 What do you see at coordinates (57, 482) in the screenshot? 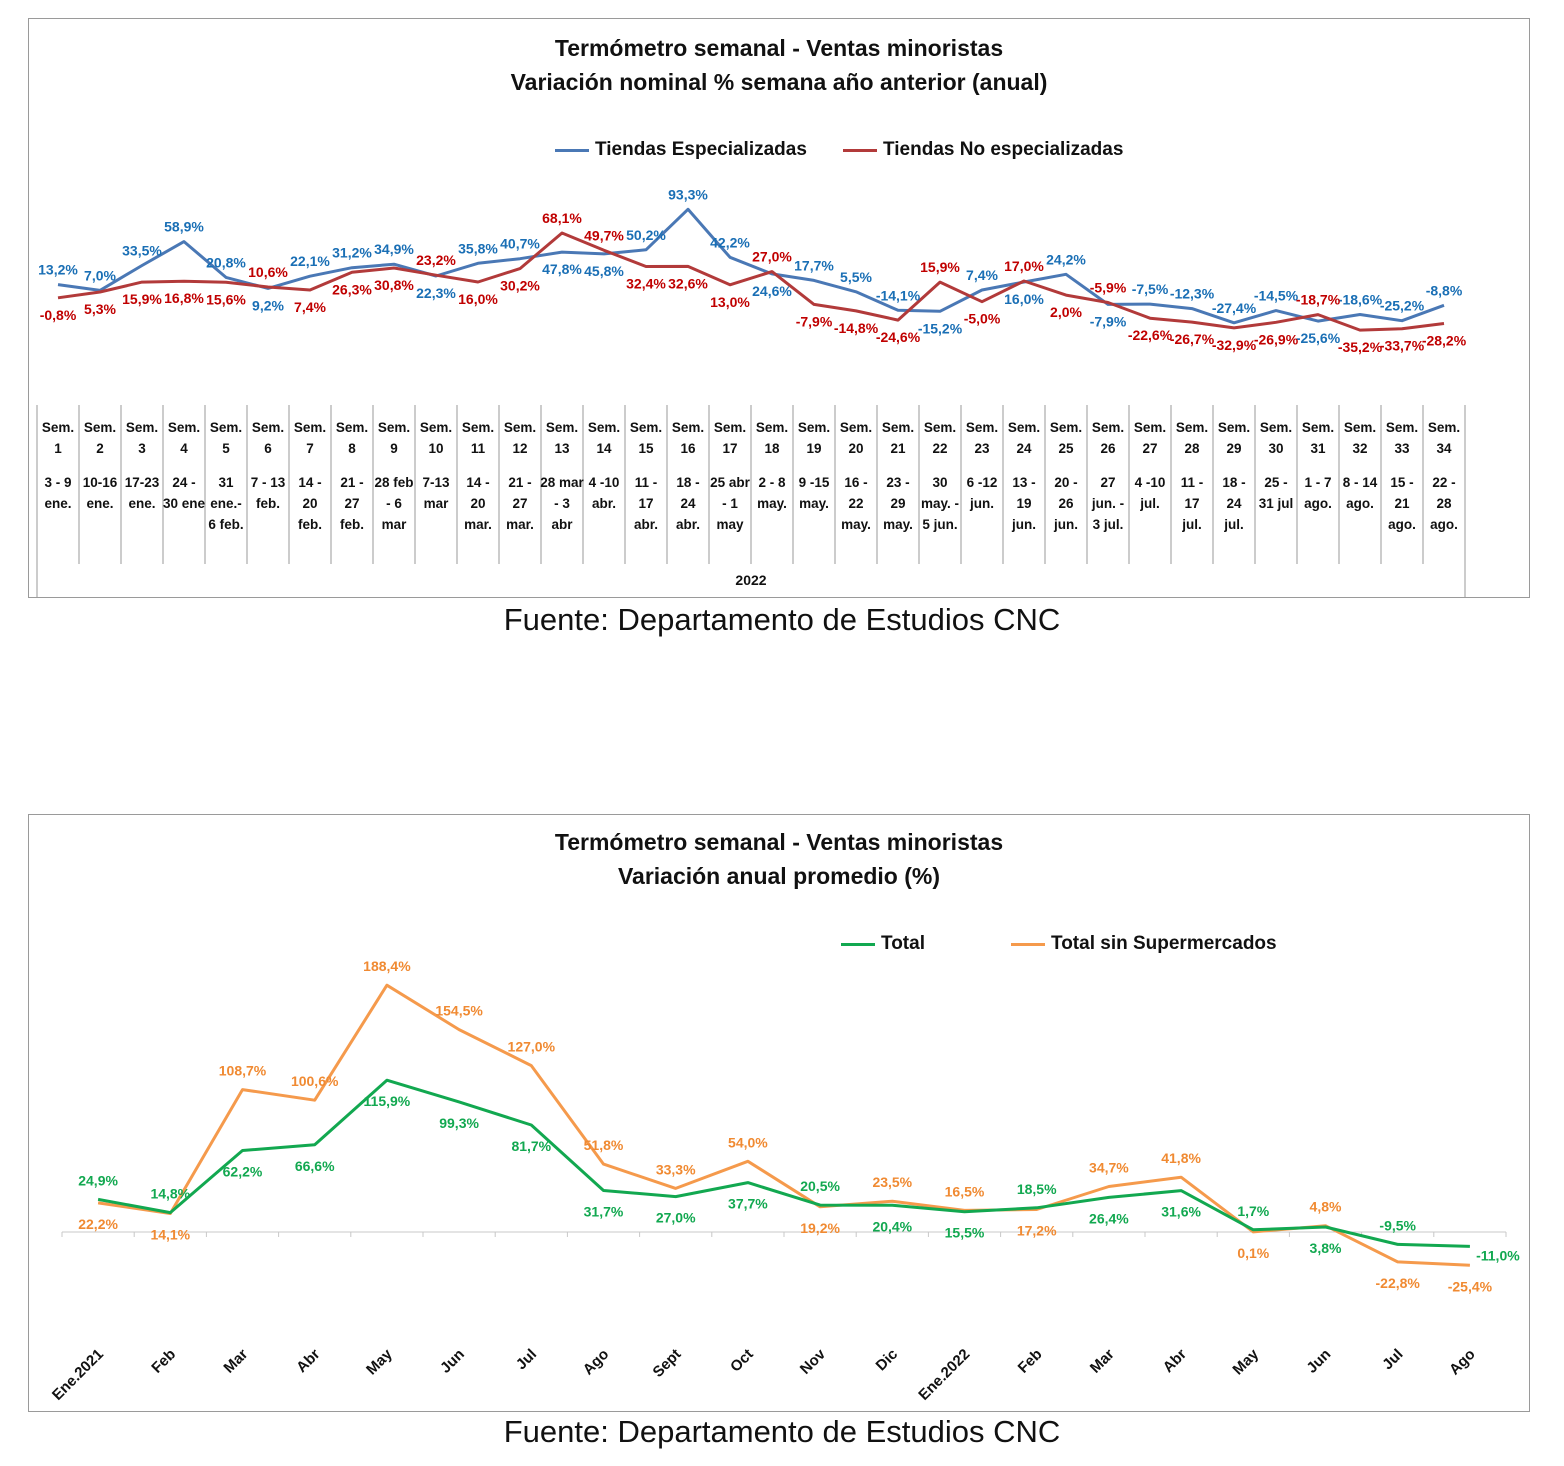
I see `tick-label-dates: 3 - 9` at bounding box center [57, 482].